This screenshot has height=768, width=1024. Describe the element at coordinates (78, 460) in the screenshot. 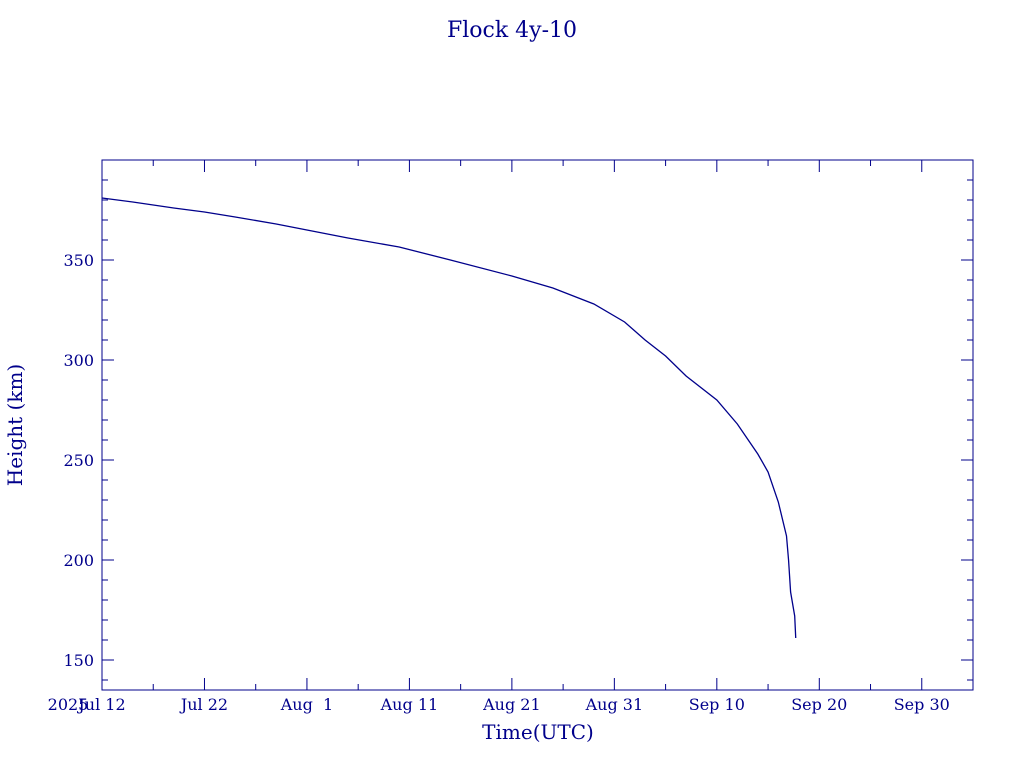

I see `y-tick-label: 250` at that location.